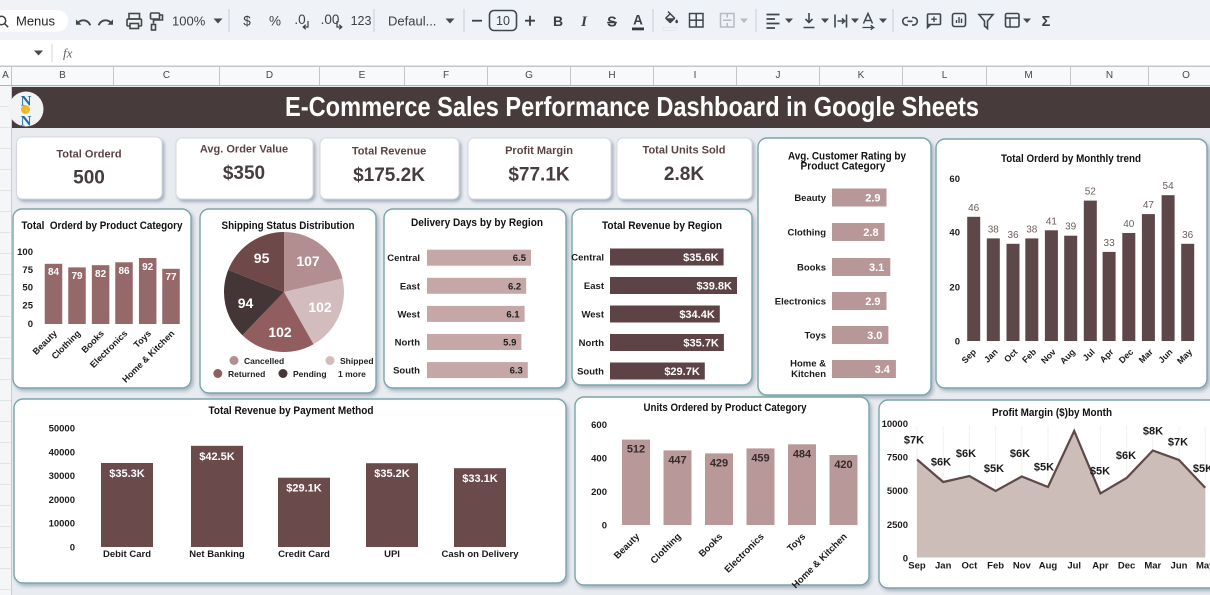 The image size is (1210, 595). What do you see at coordinates (719, 463) in the screenshot?
I see `svg-text: 429` at bounding box center [719, 463].